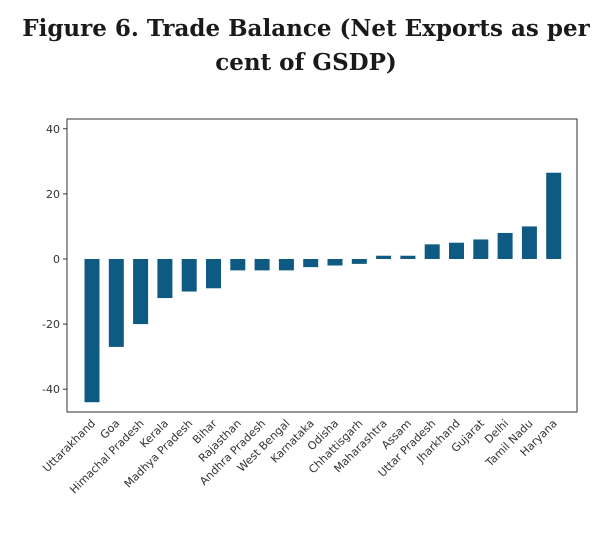 Image resolution: width=612 pixels, height=541 pixels. I want to click on cropped-footer-text, so click(306, 533).